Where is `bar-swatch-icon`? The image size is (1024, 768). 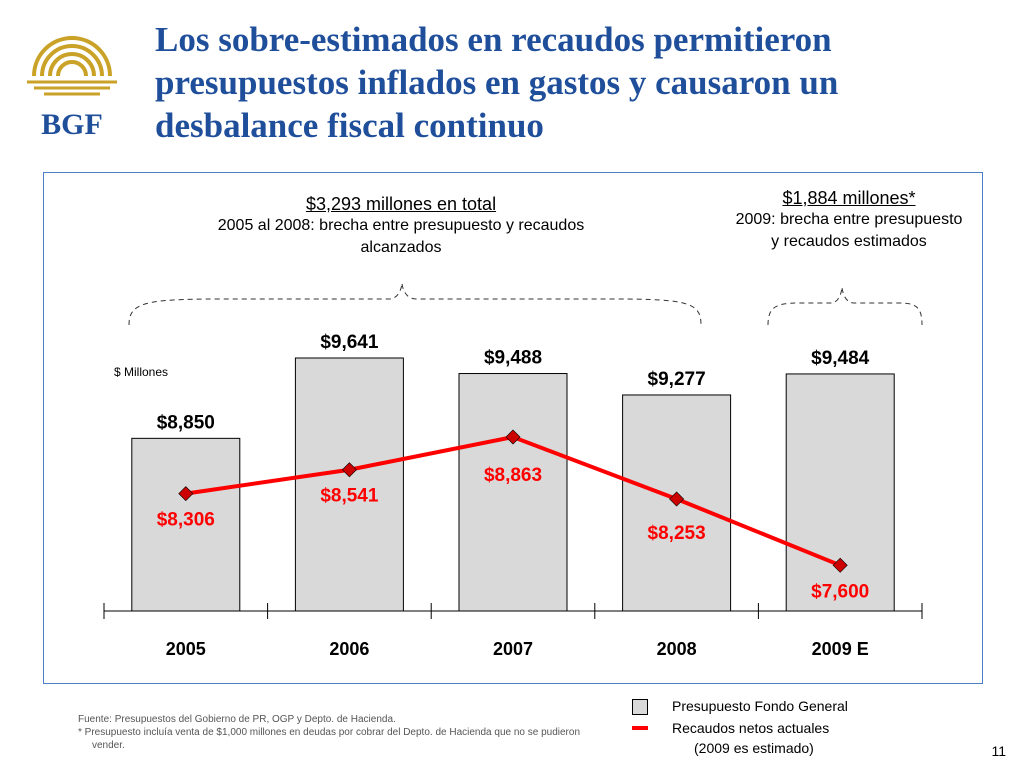 bar-swatch-icon is located at coordinates (640, 707).